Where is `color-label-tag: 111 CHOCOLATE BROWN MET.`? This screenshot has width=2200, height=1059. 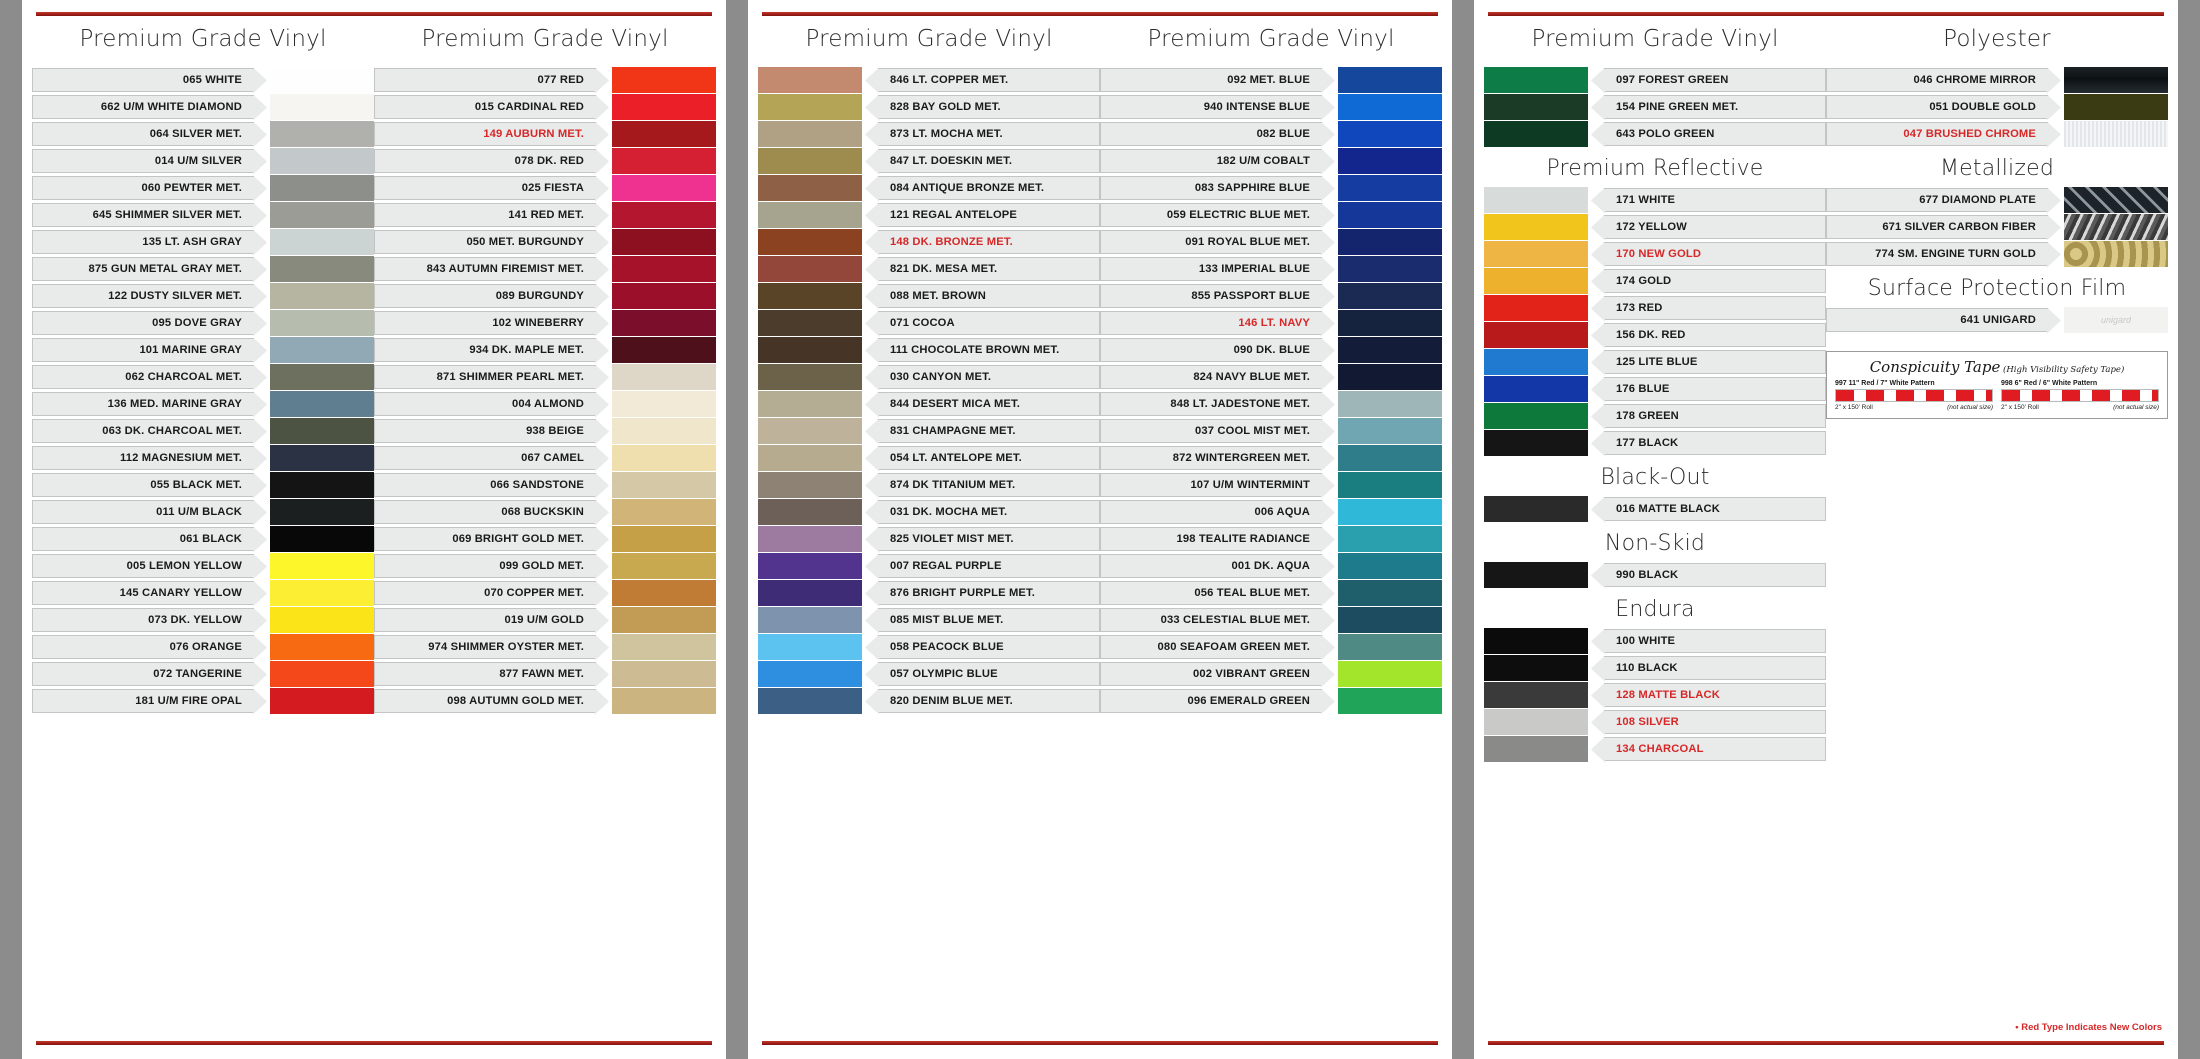
color-label-tag: 111 CHOCOLATE BROWN MET. is located at coordinates (989, 349).